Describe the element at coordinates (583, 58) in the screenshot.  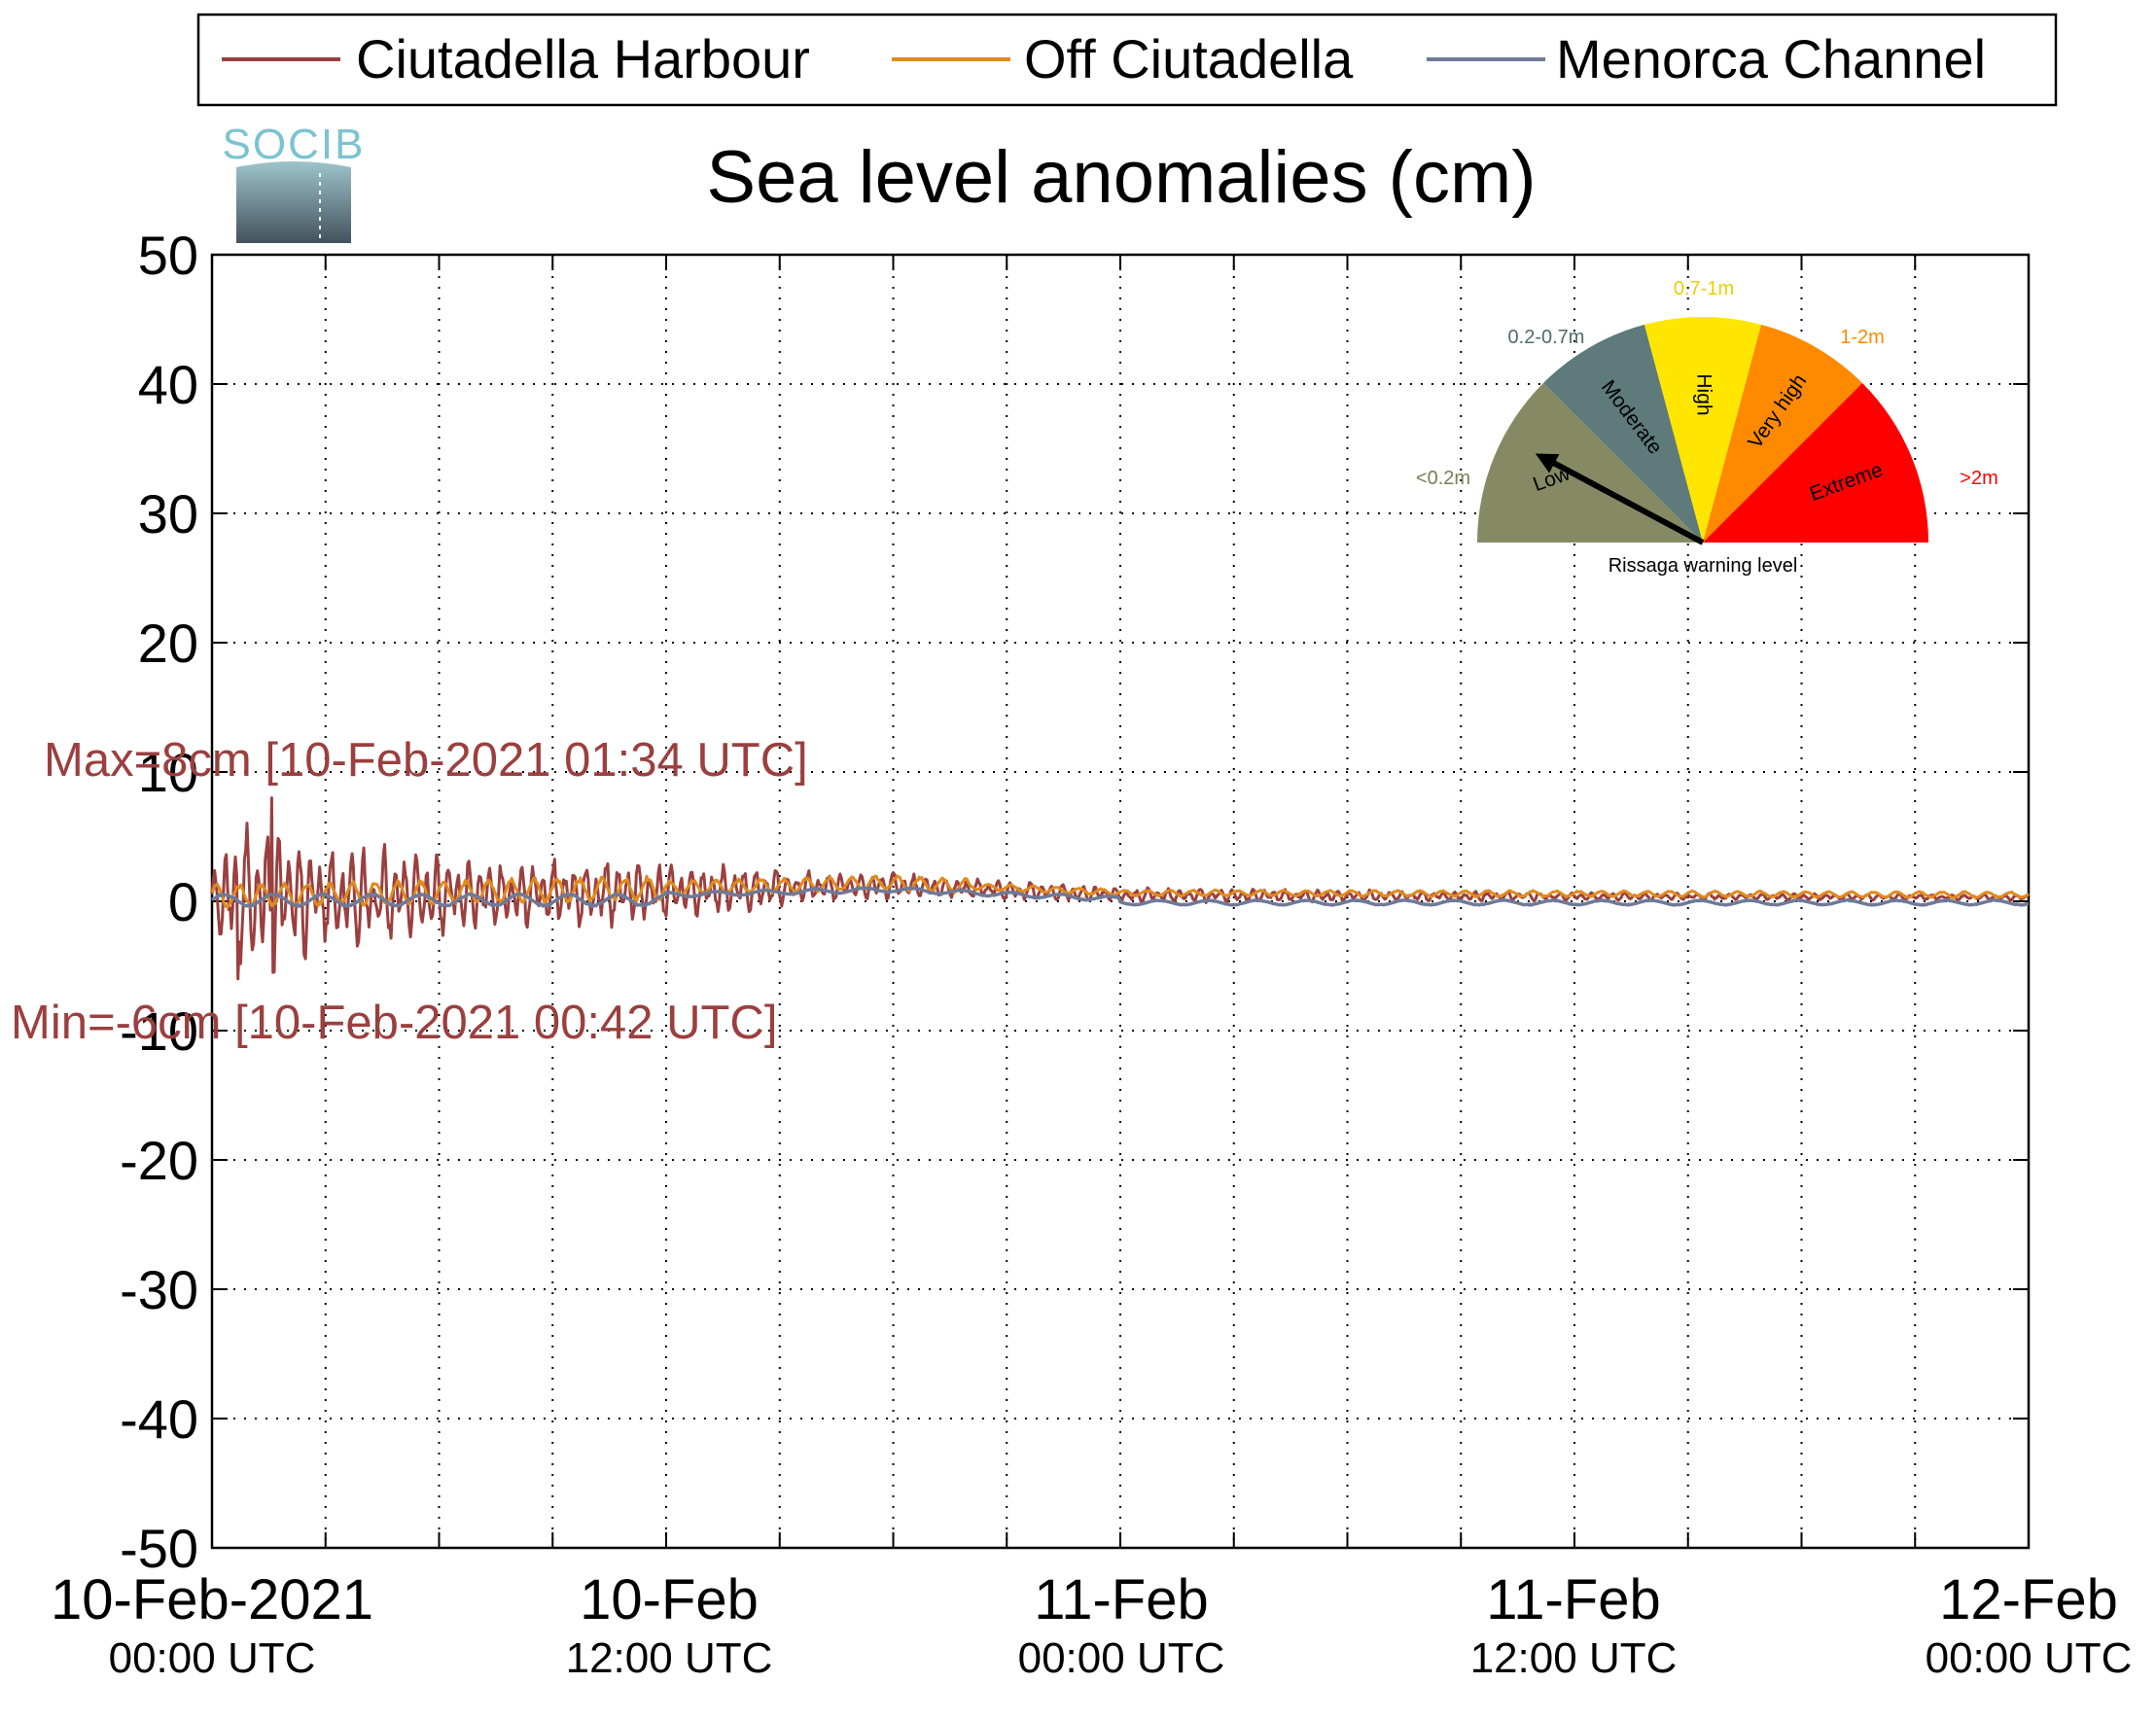
I see `legend-label-ciutadella-harbour: Ciutadella Harbour` at that location.